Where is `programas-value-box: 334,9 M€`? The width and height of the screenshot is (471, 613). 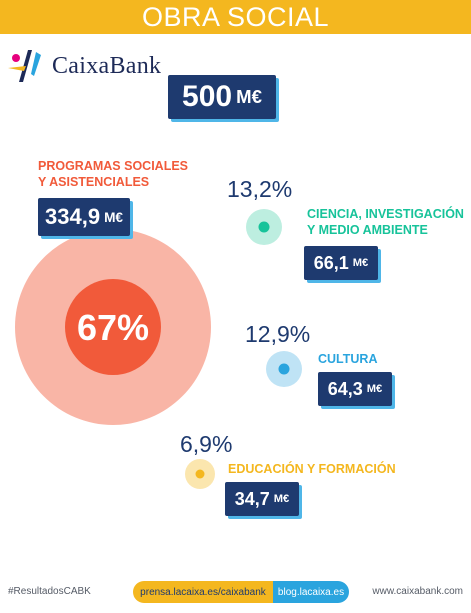 programas-value-box: 334,9 M€ is located at coordinates (84, 217).